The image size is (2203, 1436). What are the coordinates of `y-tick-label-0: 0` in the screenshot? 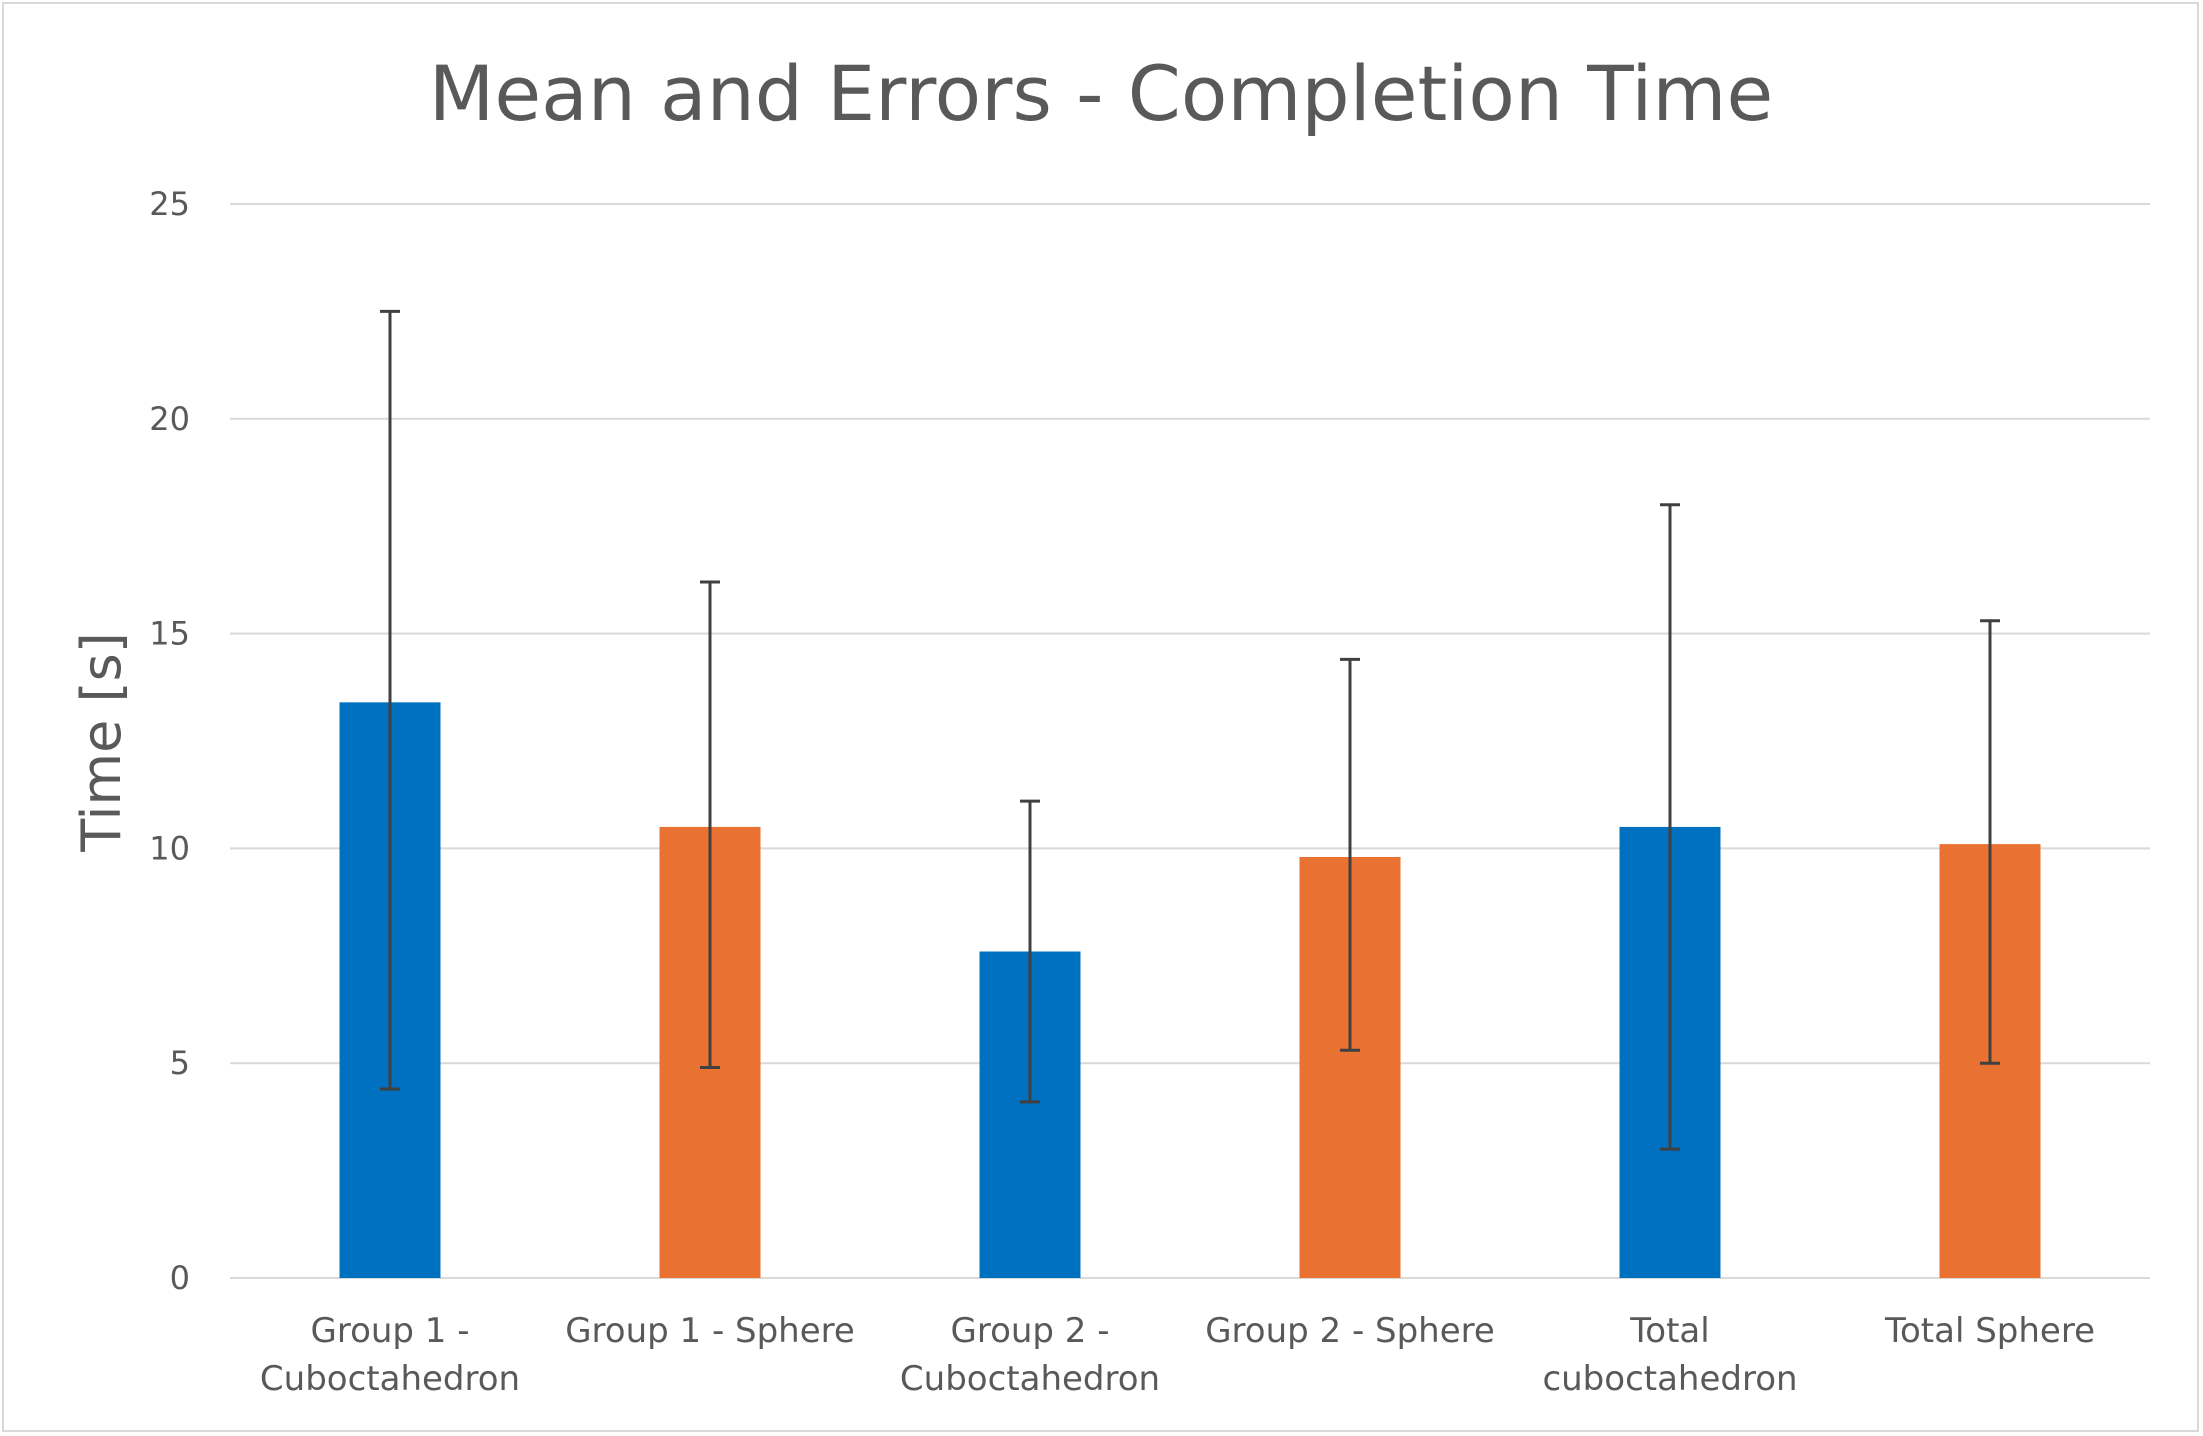 It's located at (180, 1278).